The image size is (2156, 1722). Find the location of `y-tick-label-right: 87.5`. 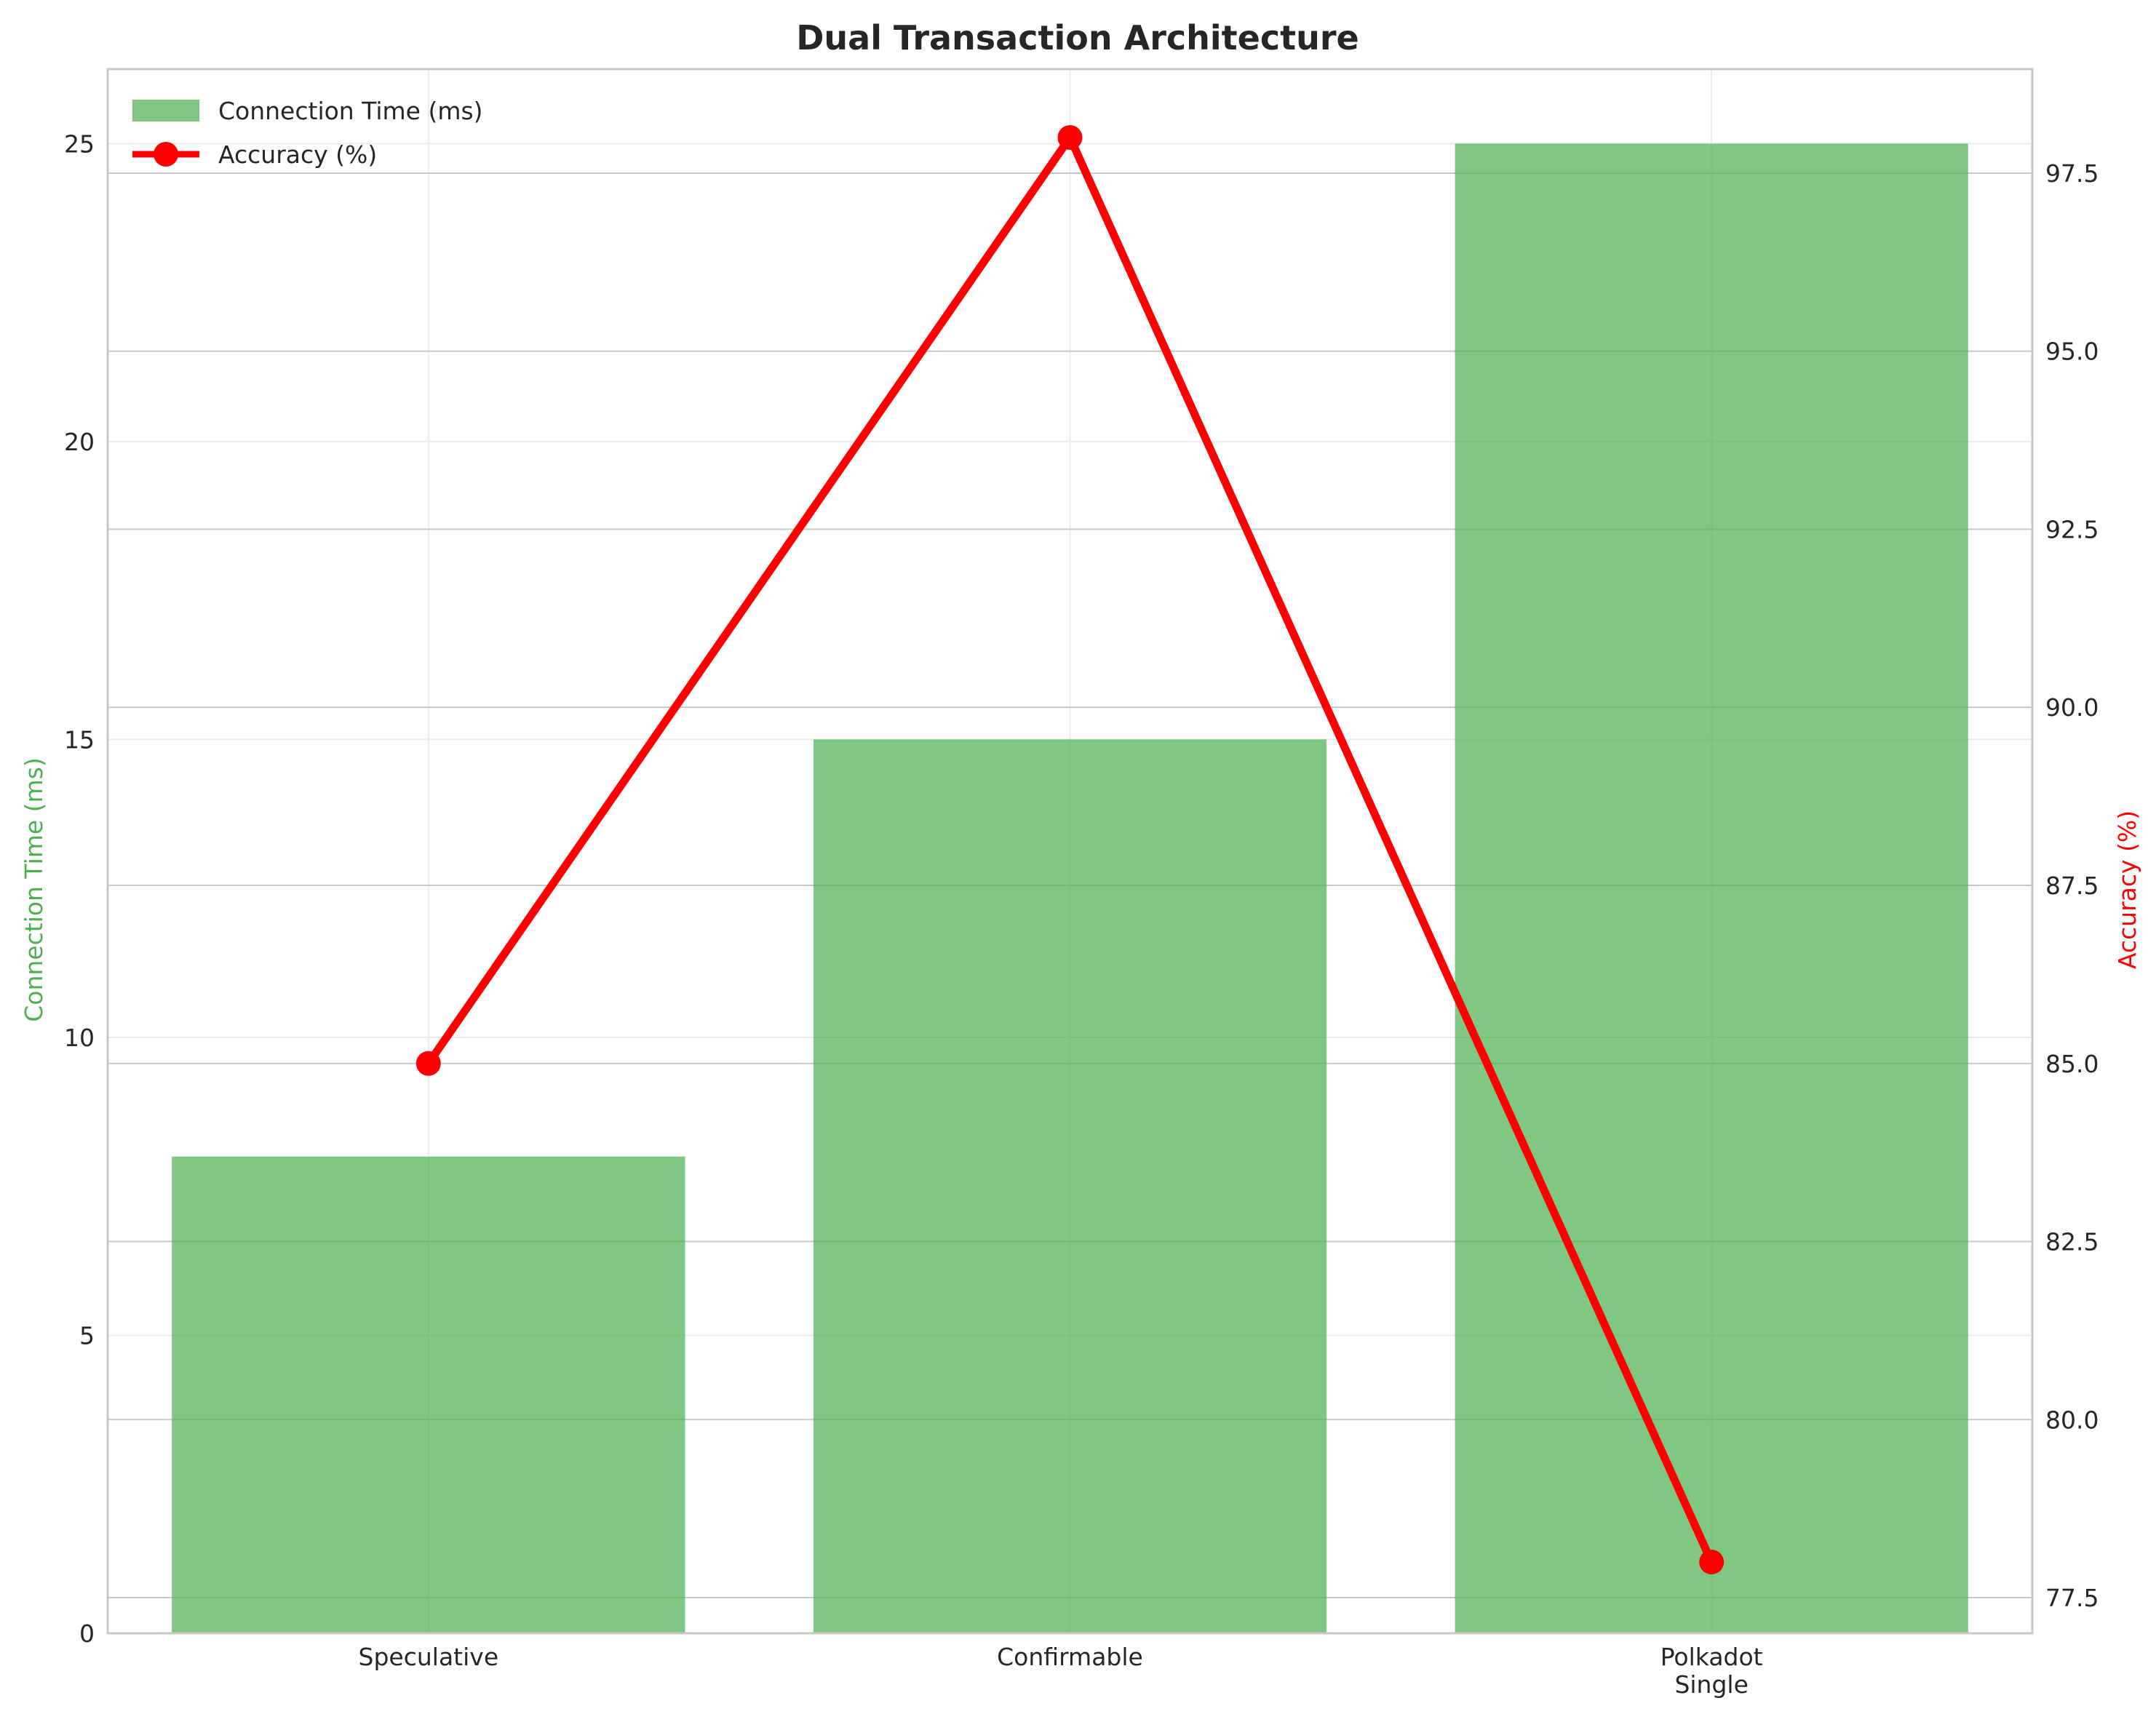

y-tick-label-right: 87.5 is located at coordinates (2072, 886).